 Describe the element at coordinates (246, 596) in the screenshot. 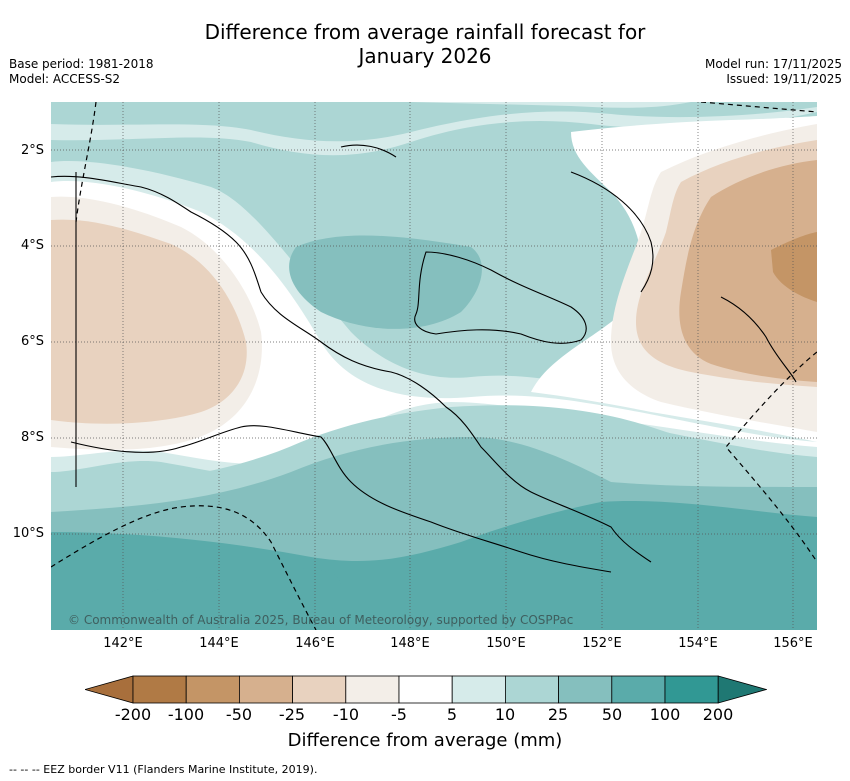

I see `contour-50-100-south-west` at that location.